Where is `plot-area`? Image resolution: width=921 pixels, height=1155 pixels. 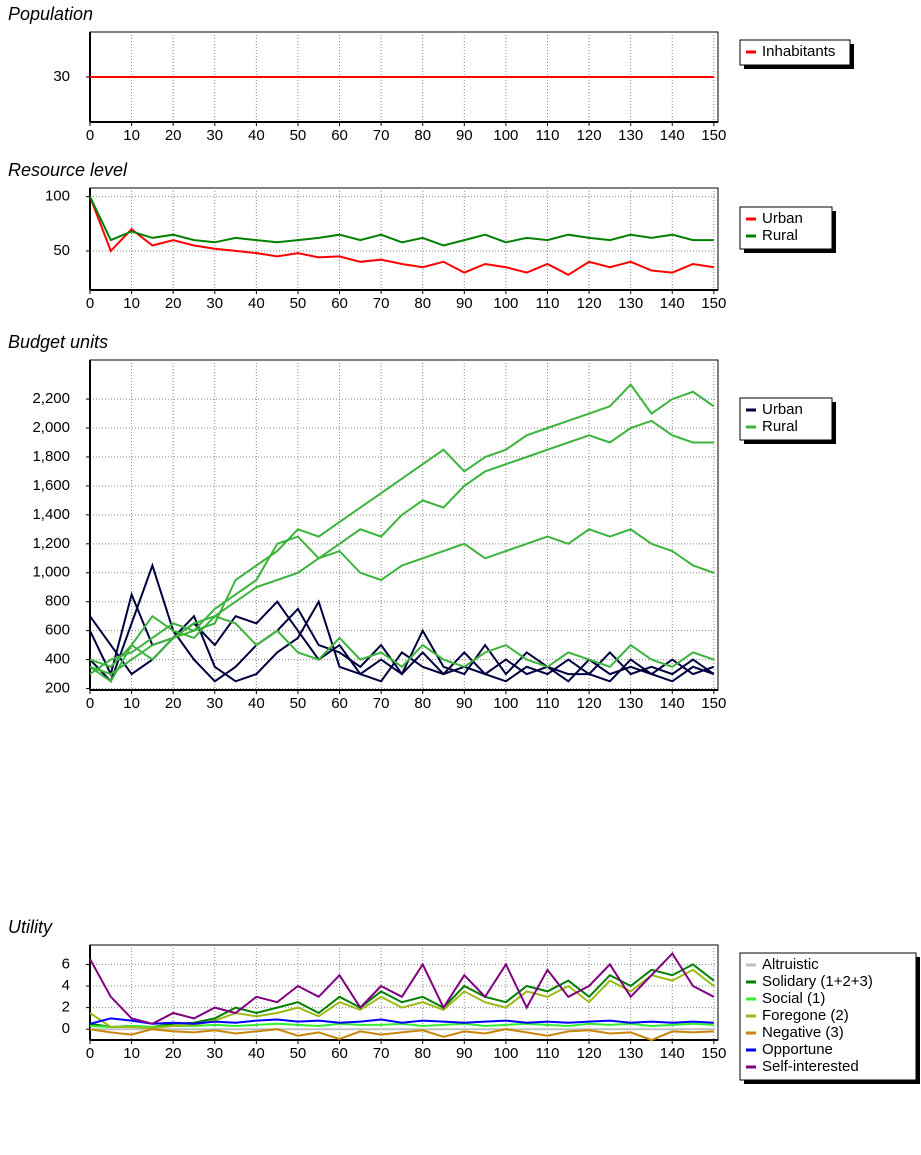
plot-area is located at coordinates (404, 239).